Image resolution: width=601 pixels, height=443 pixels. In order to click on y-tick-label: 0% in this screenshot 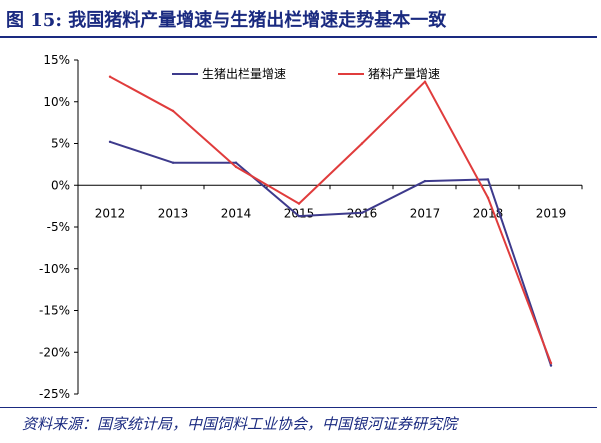, I will do `click(60, 185)`.